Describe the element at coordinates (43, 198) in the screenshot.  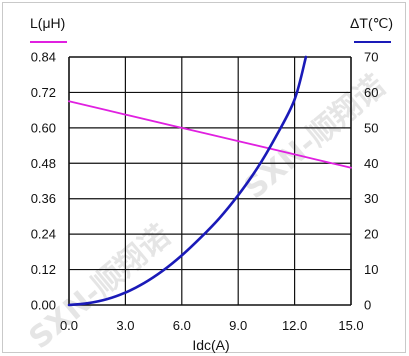
I see `left-tick-label: 0.36` at that location.